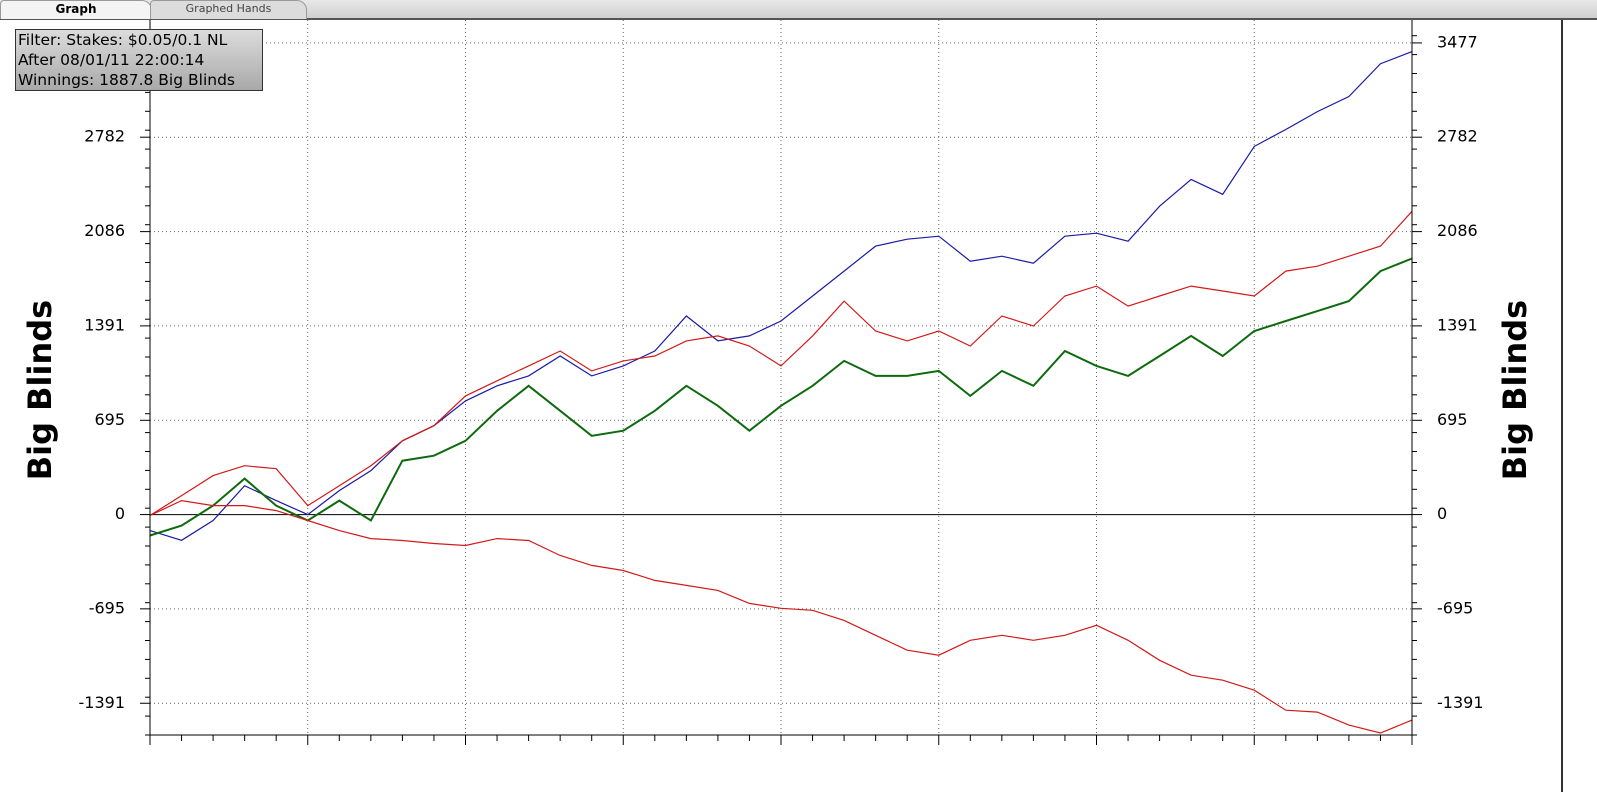  Describe the element at coordinates (40, 390) in the screenshot. I see `y-axis-label: Big Blinds` at that location.